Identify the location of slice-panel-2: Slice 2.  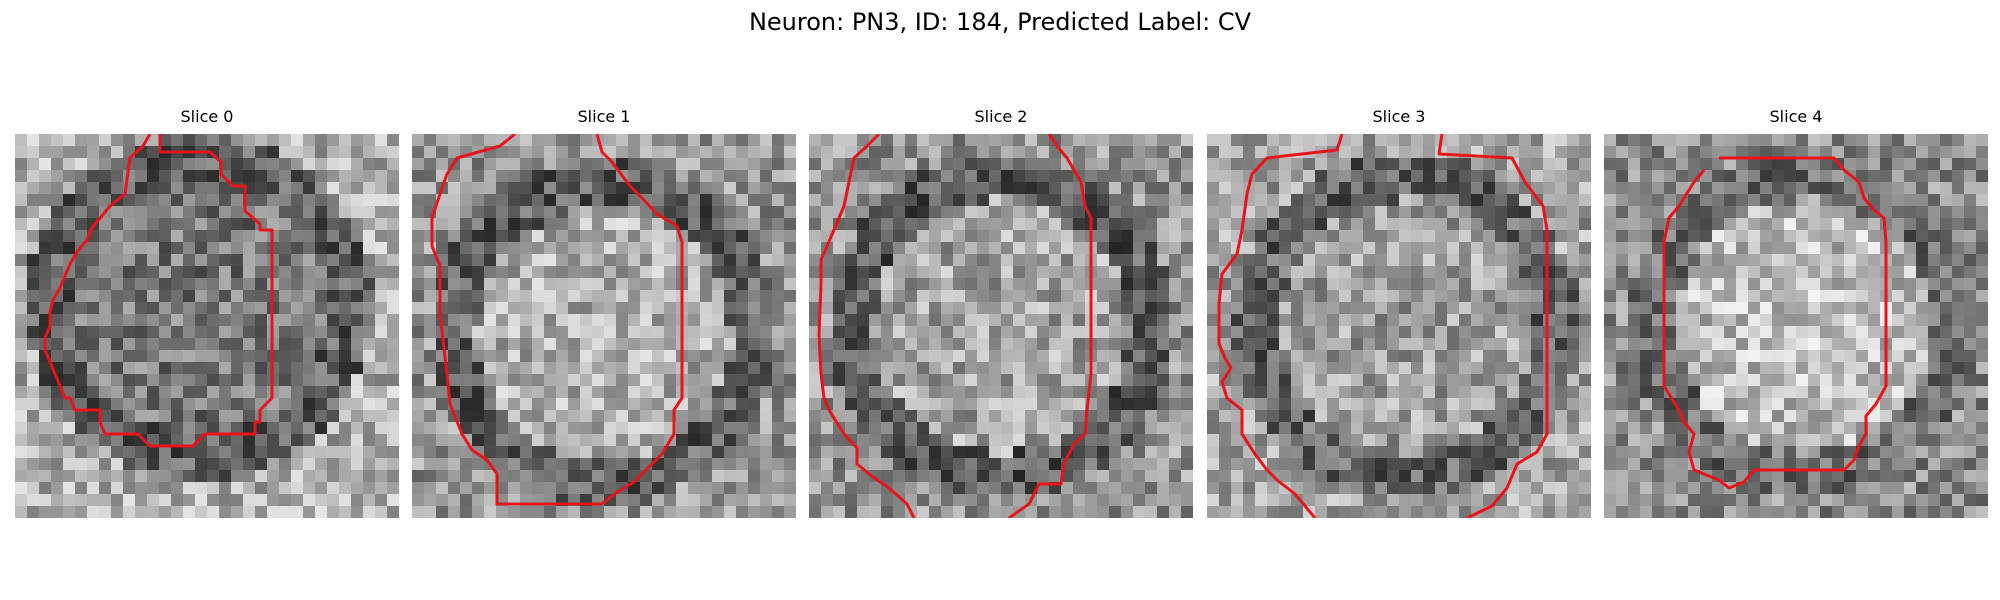
(1001, 316).